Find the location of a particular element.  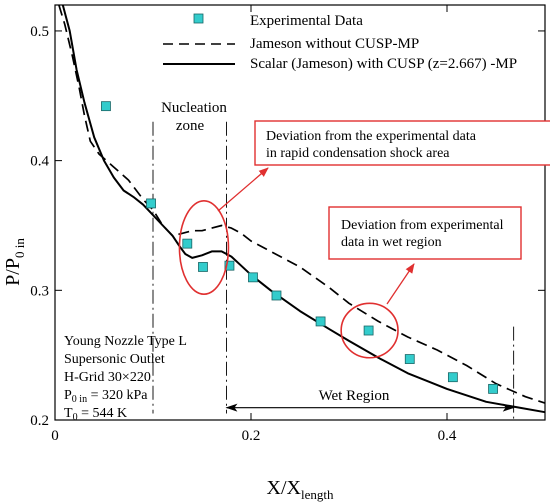

wet-region-annotation: Wet Region is located at coordinates (370, 400).